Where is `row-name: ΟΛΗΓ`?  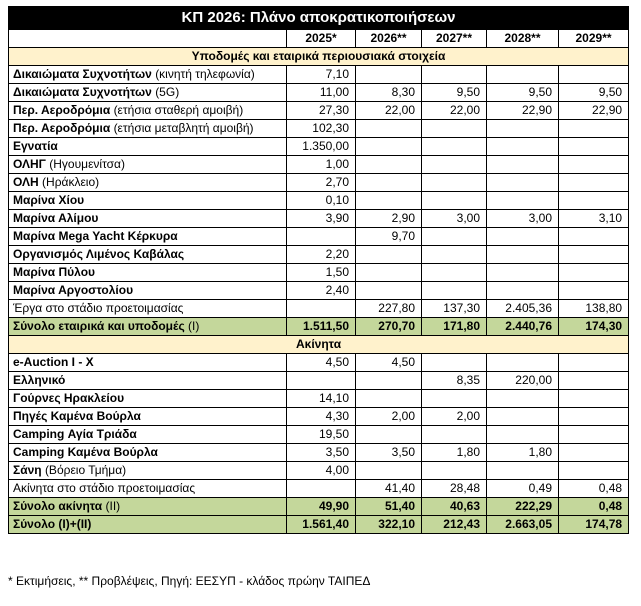
row-name: ΟΛΗΓ is located at coordinates (29, 164).